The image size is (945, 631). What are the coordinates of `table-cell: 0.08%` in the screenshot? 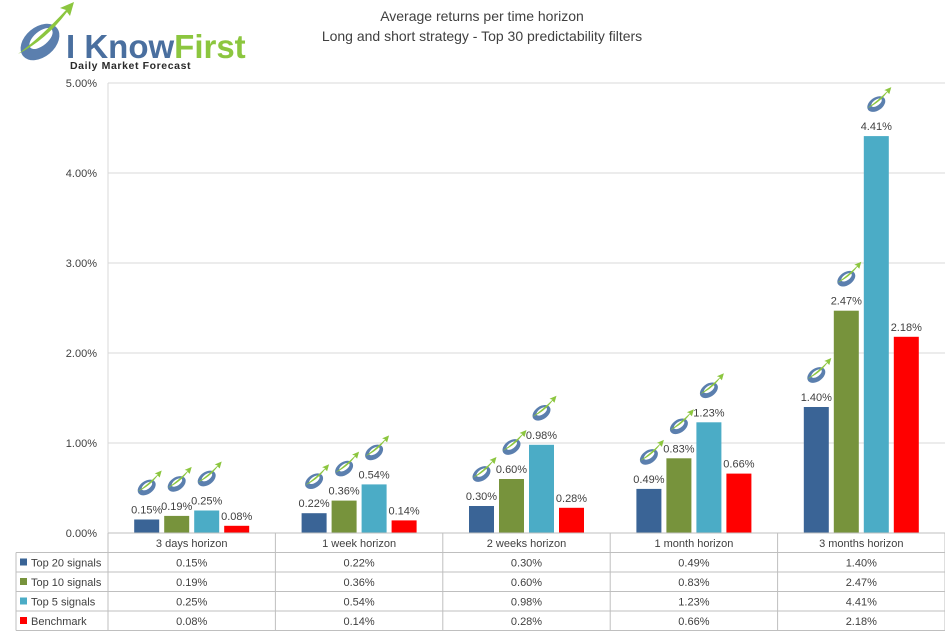 It's located at (191, 622).